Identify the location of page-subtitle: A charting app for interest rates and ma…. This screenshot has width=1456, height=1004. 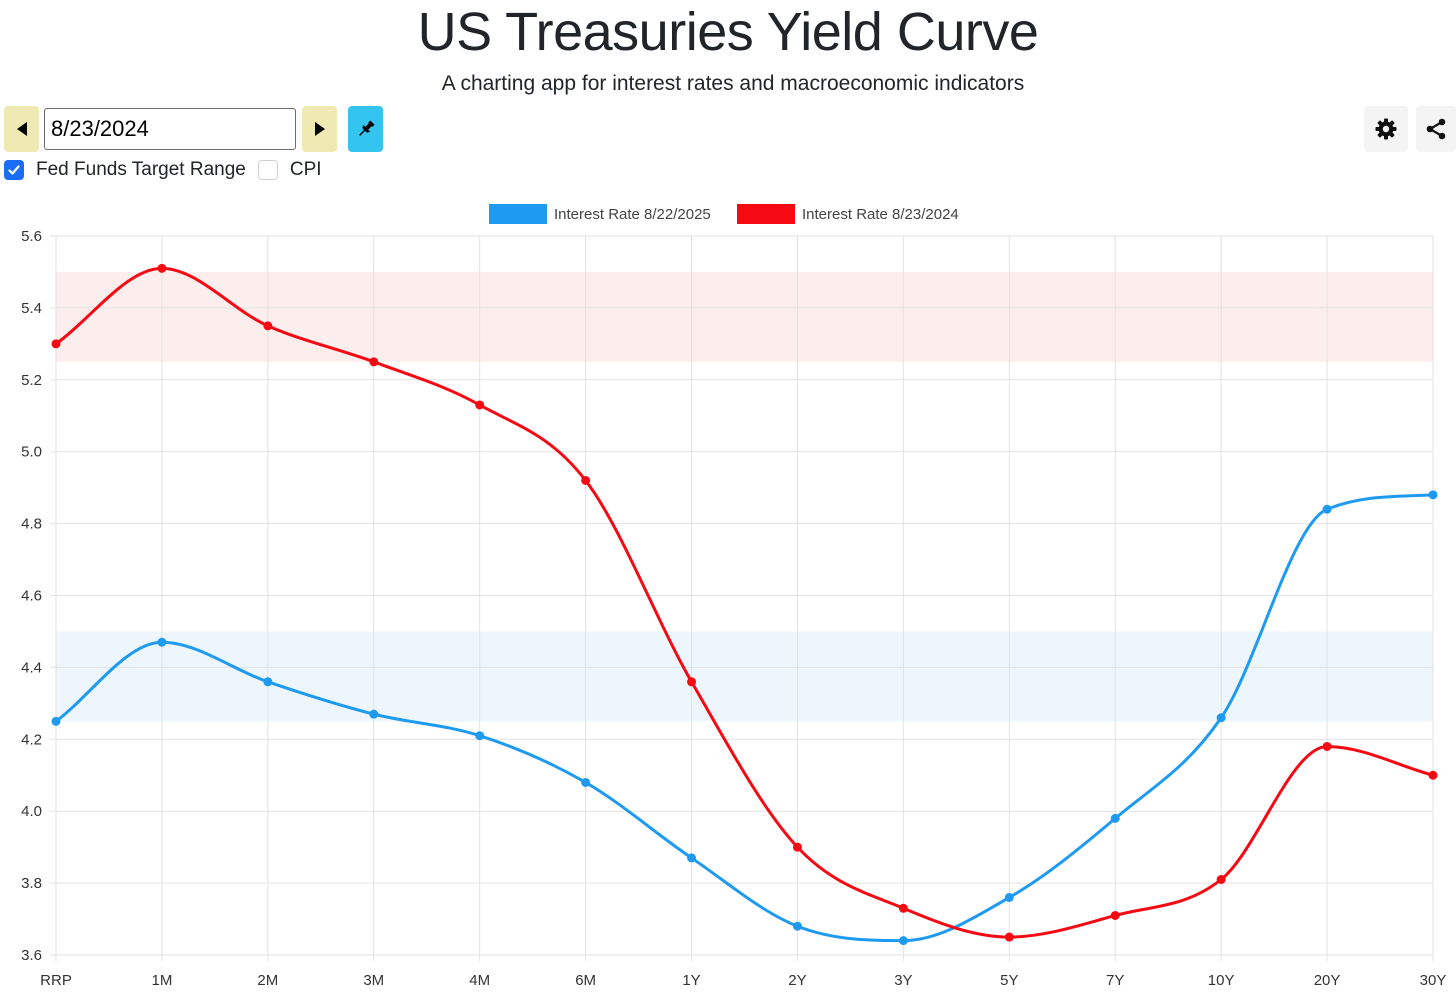
(733, 83).